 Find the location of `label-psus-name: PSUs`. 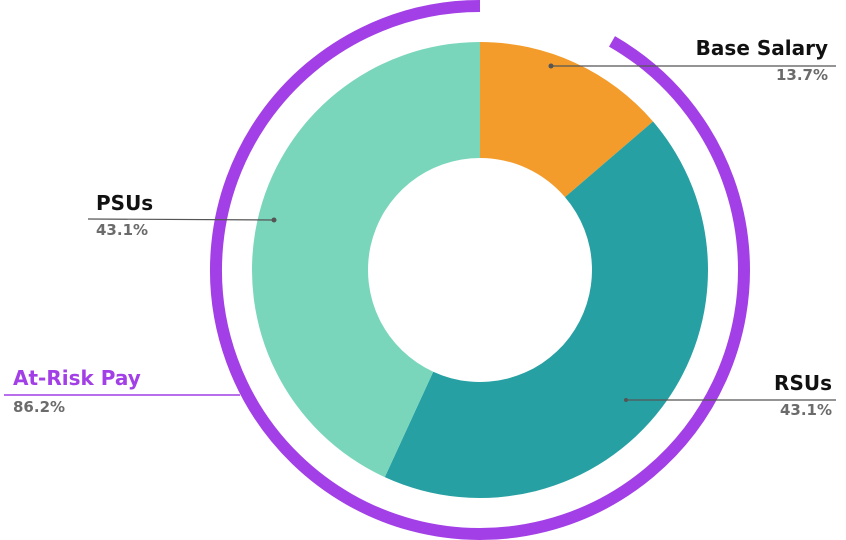

label-psus-name: PSUs is located at coordinates (125, 203).